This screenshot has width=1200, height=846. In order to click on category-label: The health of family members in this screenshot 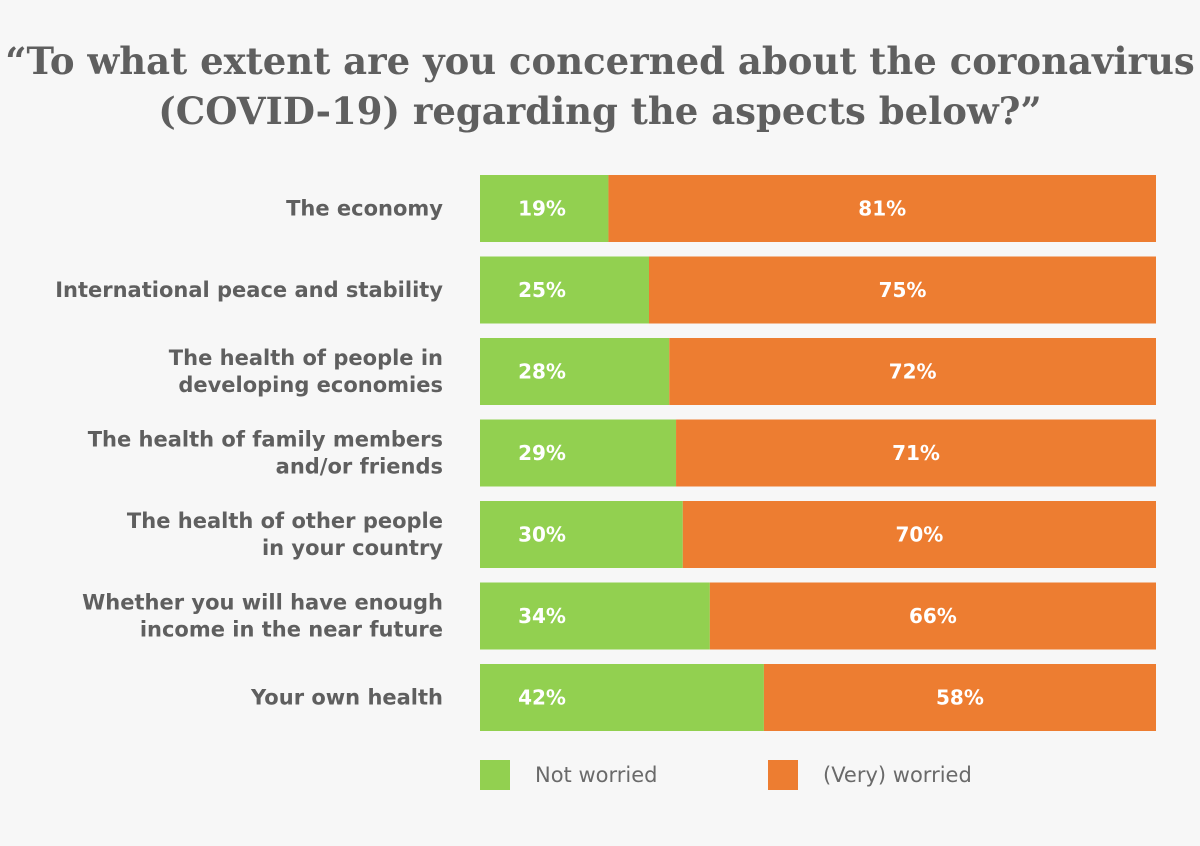, I will do `click(265, 440)`.